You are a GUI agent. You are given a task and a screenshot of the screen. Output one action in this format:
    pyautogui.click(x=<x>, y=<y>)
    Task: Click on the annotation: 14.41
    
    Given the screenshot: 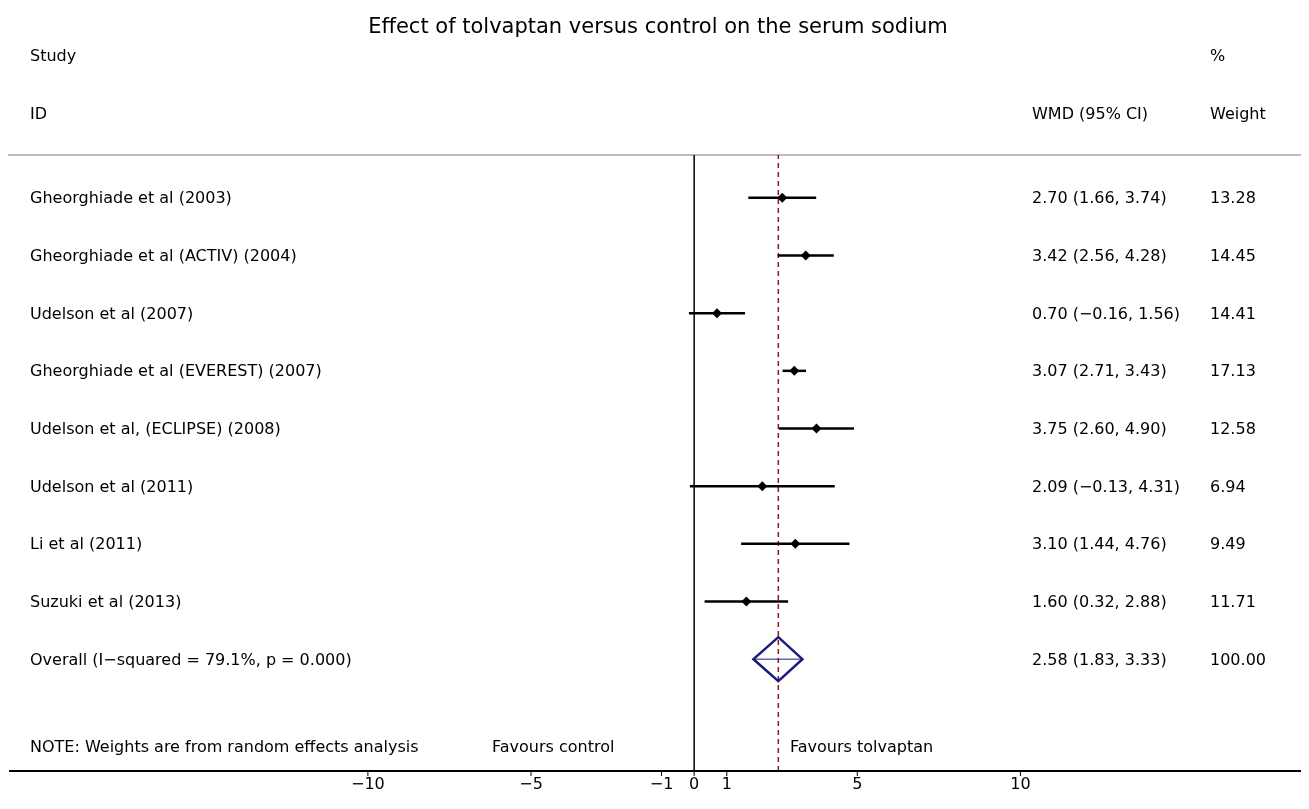 What is the action you would take?
    pyautogui.click(x=1233, y=313)
    